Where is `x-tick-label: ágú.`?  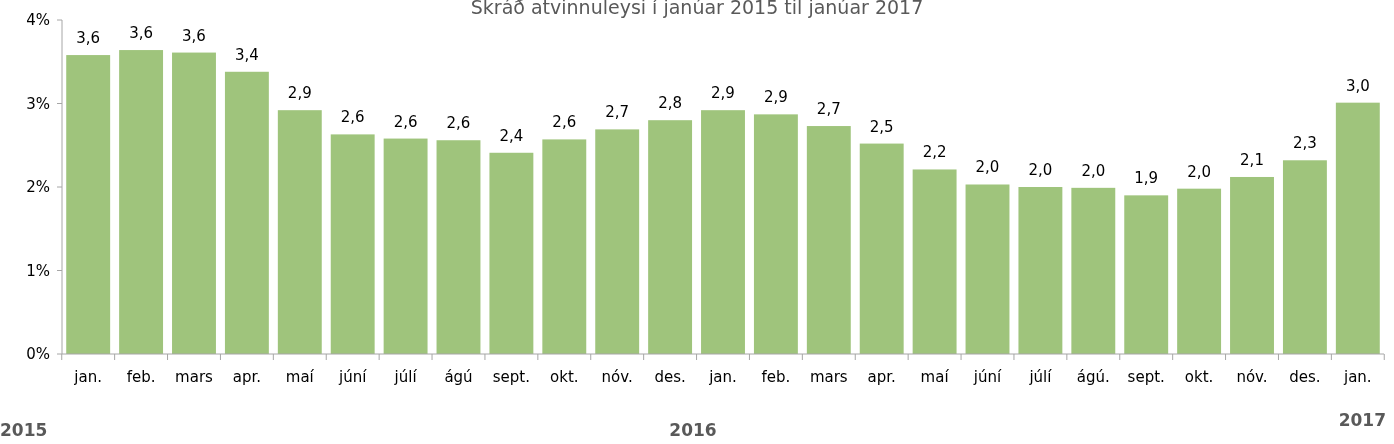 x-tick-label: ágú. is located at coordinates (1093, 377).